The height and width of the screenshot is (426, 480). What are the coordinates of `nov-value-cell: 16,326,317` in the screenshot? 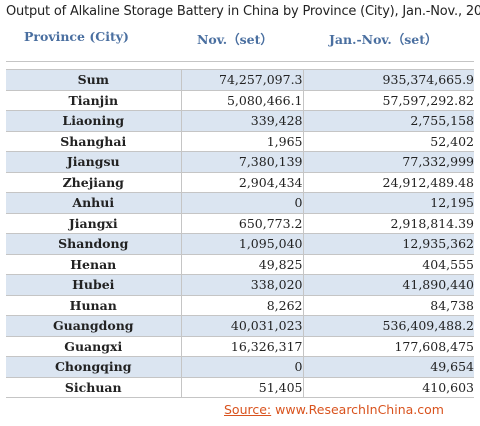 It's located at (242, 346).